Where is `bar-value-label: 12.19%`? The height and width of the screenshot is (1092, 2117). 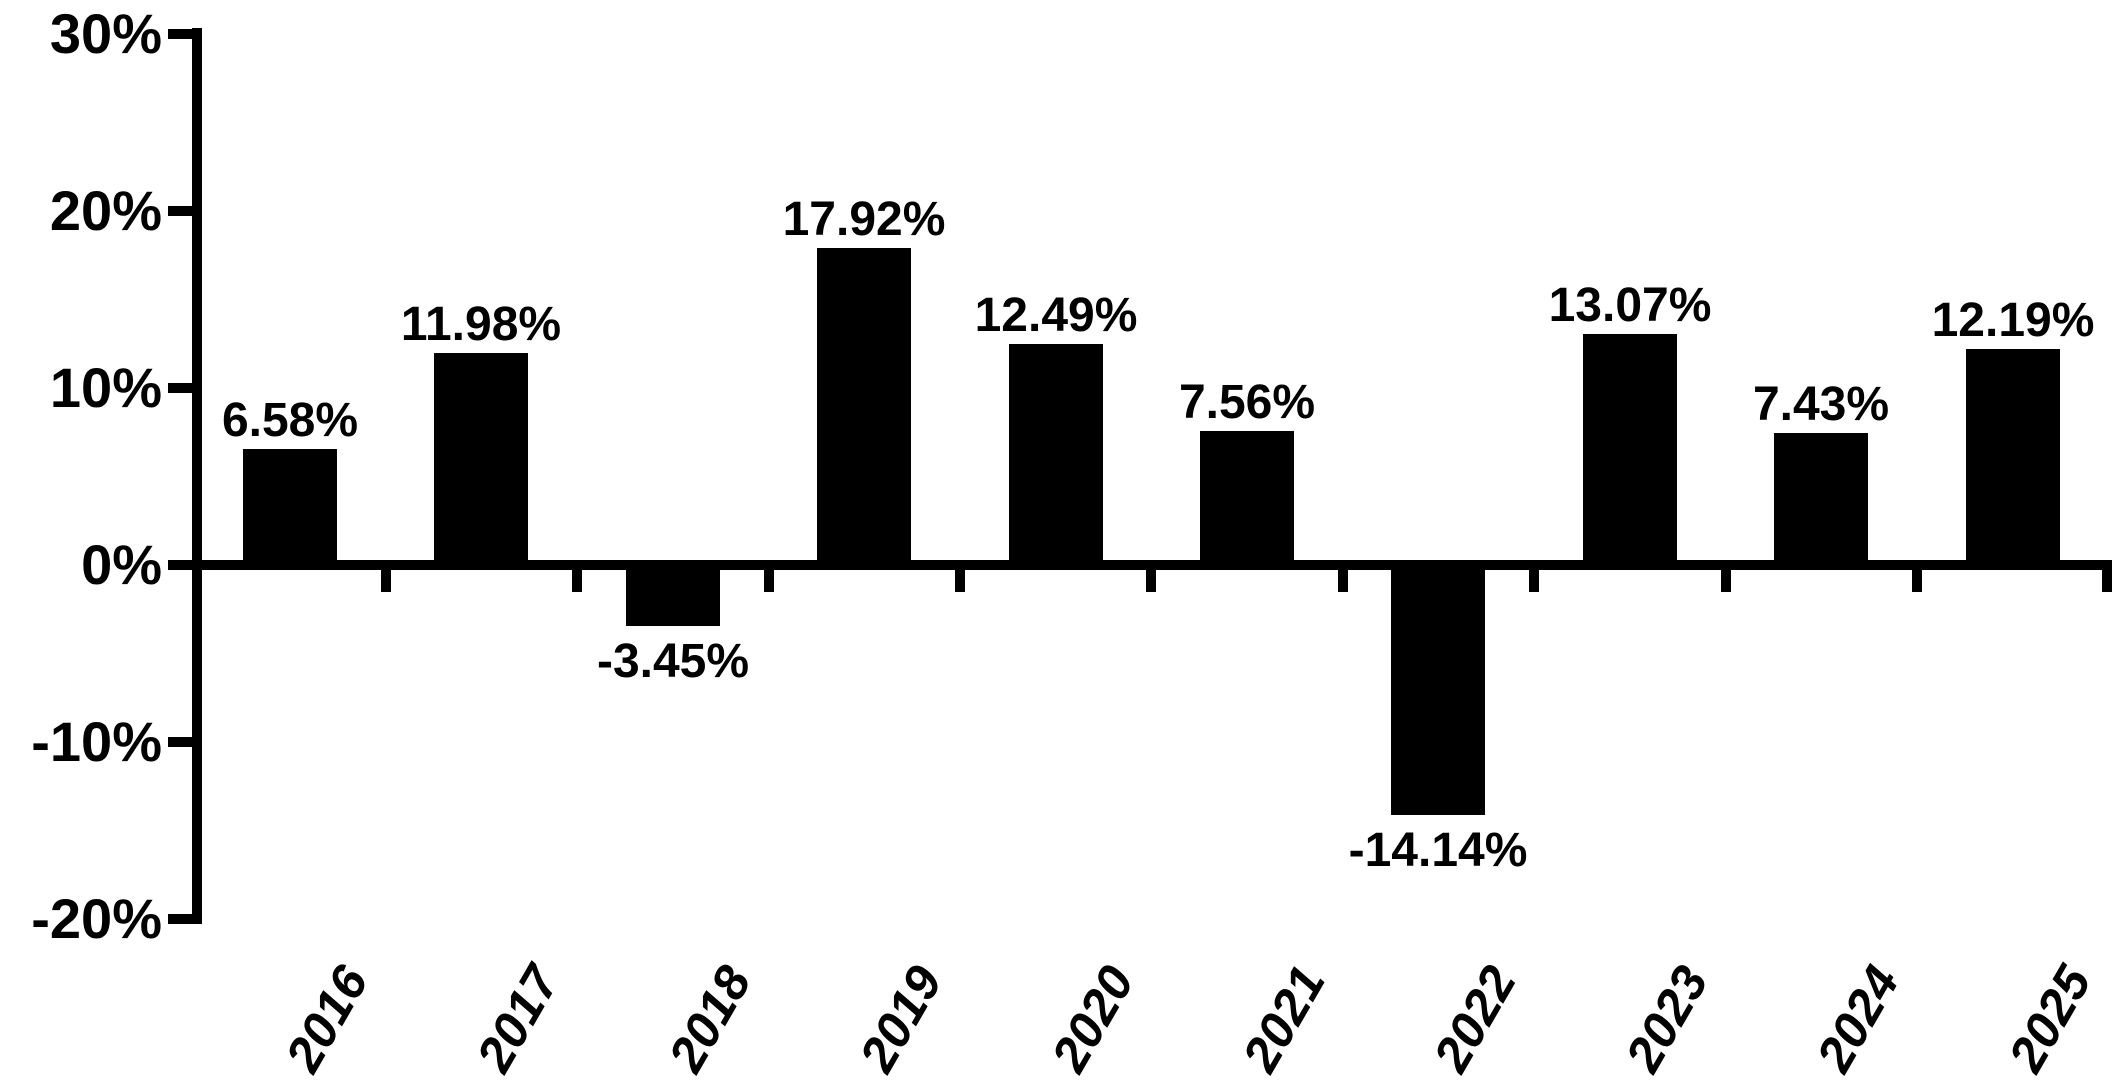
bar-value-label: 12.19% is located at coordinates (2013, 320).